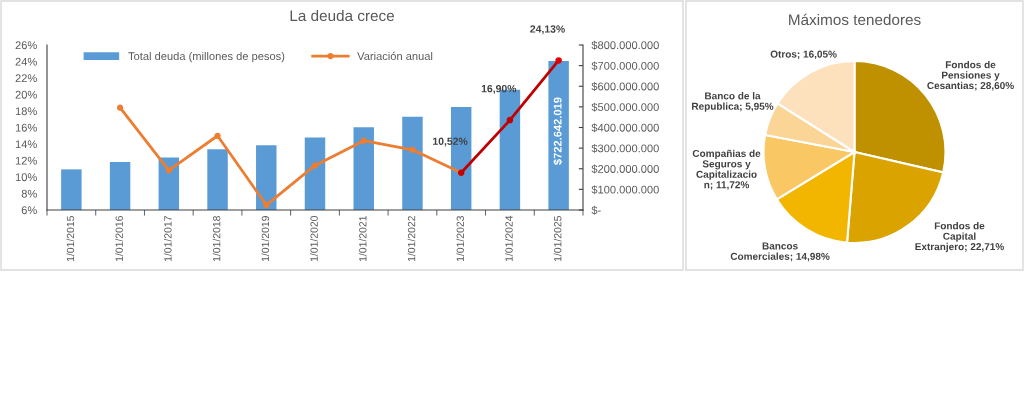 The image size is (1024, 418). What do you see at coordinates (803, 55) in the screenshot?
I see `slice-label: Otros; 16,05%` at bounding box center [803, 55].